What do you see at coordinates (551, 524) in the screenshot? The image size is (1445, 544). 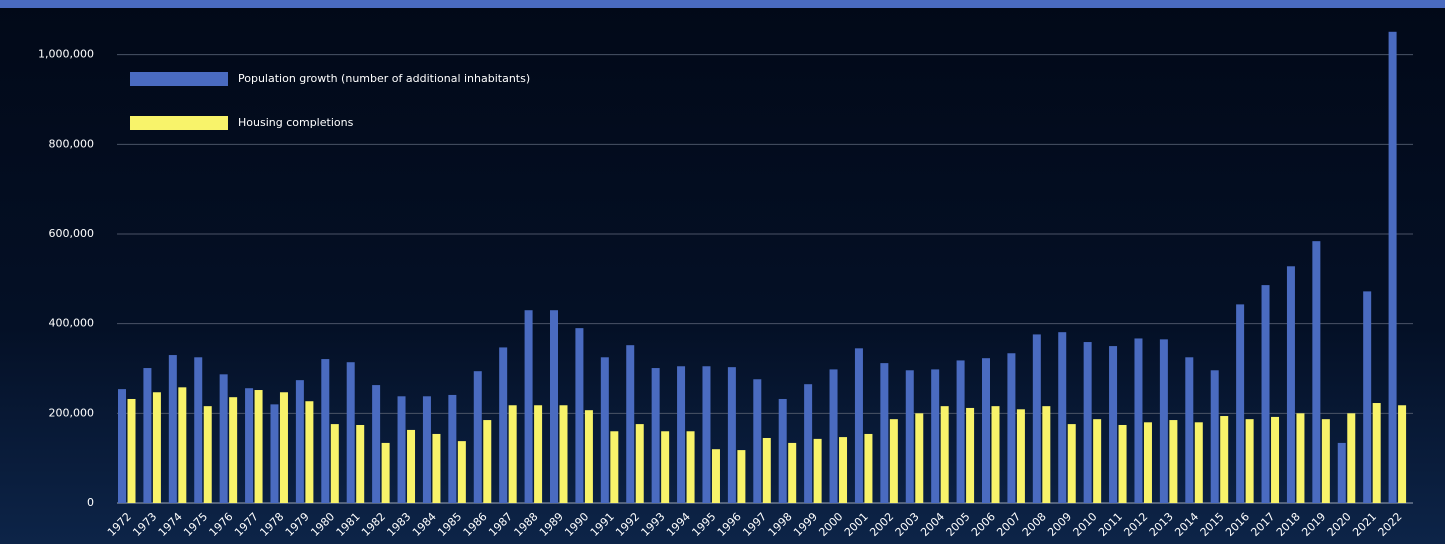 I see `x-tick-label: 1989` at bounding box center [551, 524].